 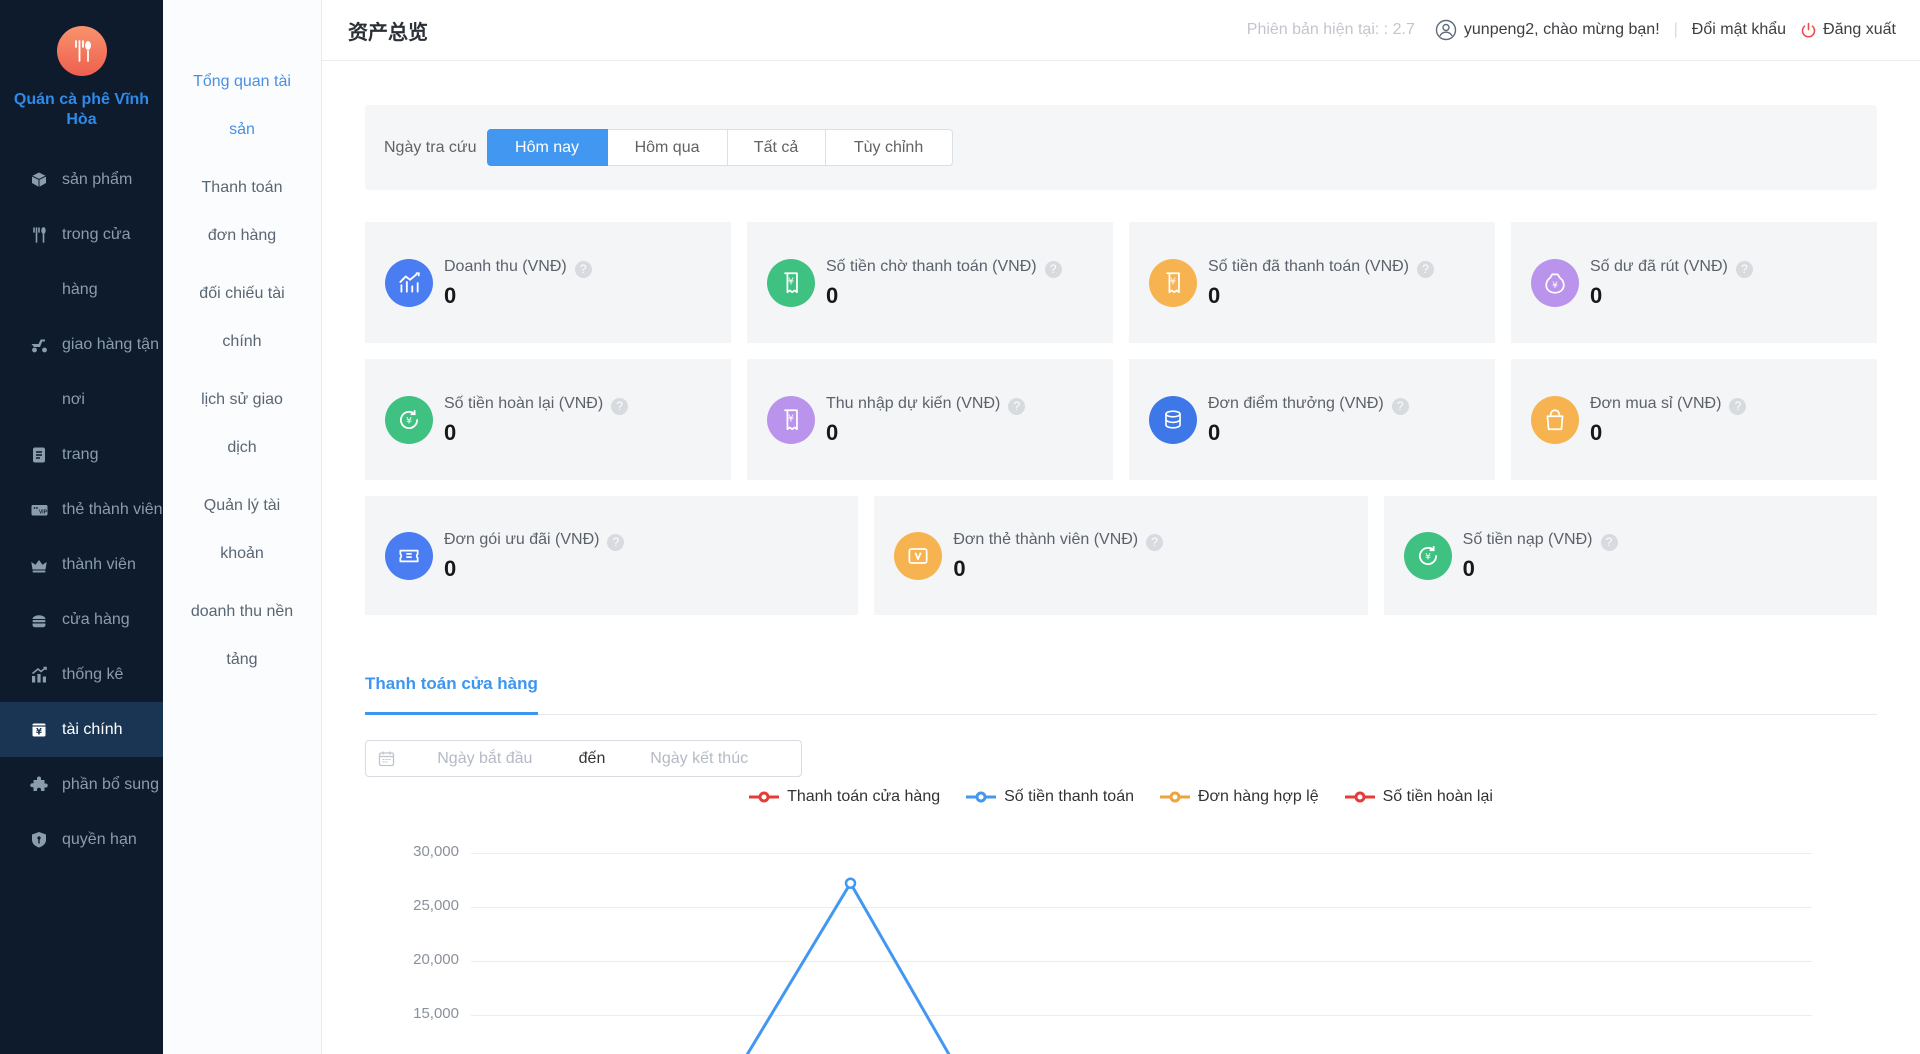 I want to click on sidebar-item-label: giao hàng tận nơi, so click(x=110, y=372).